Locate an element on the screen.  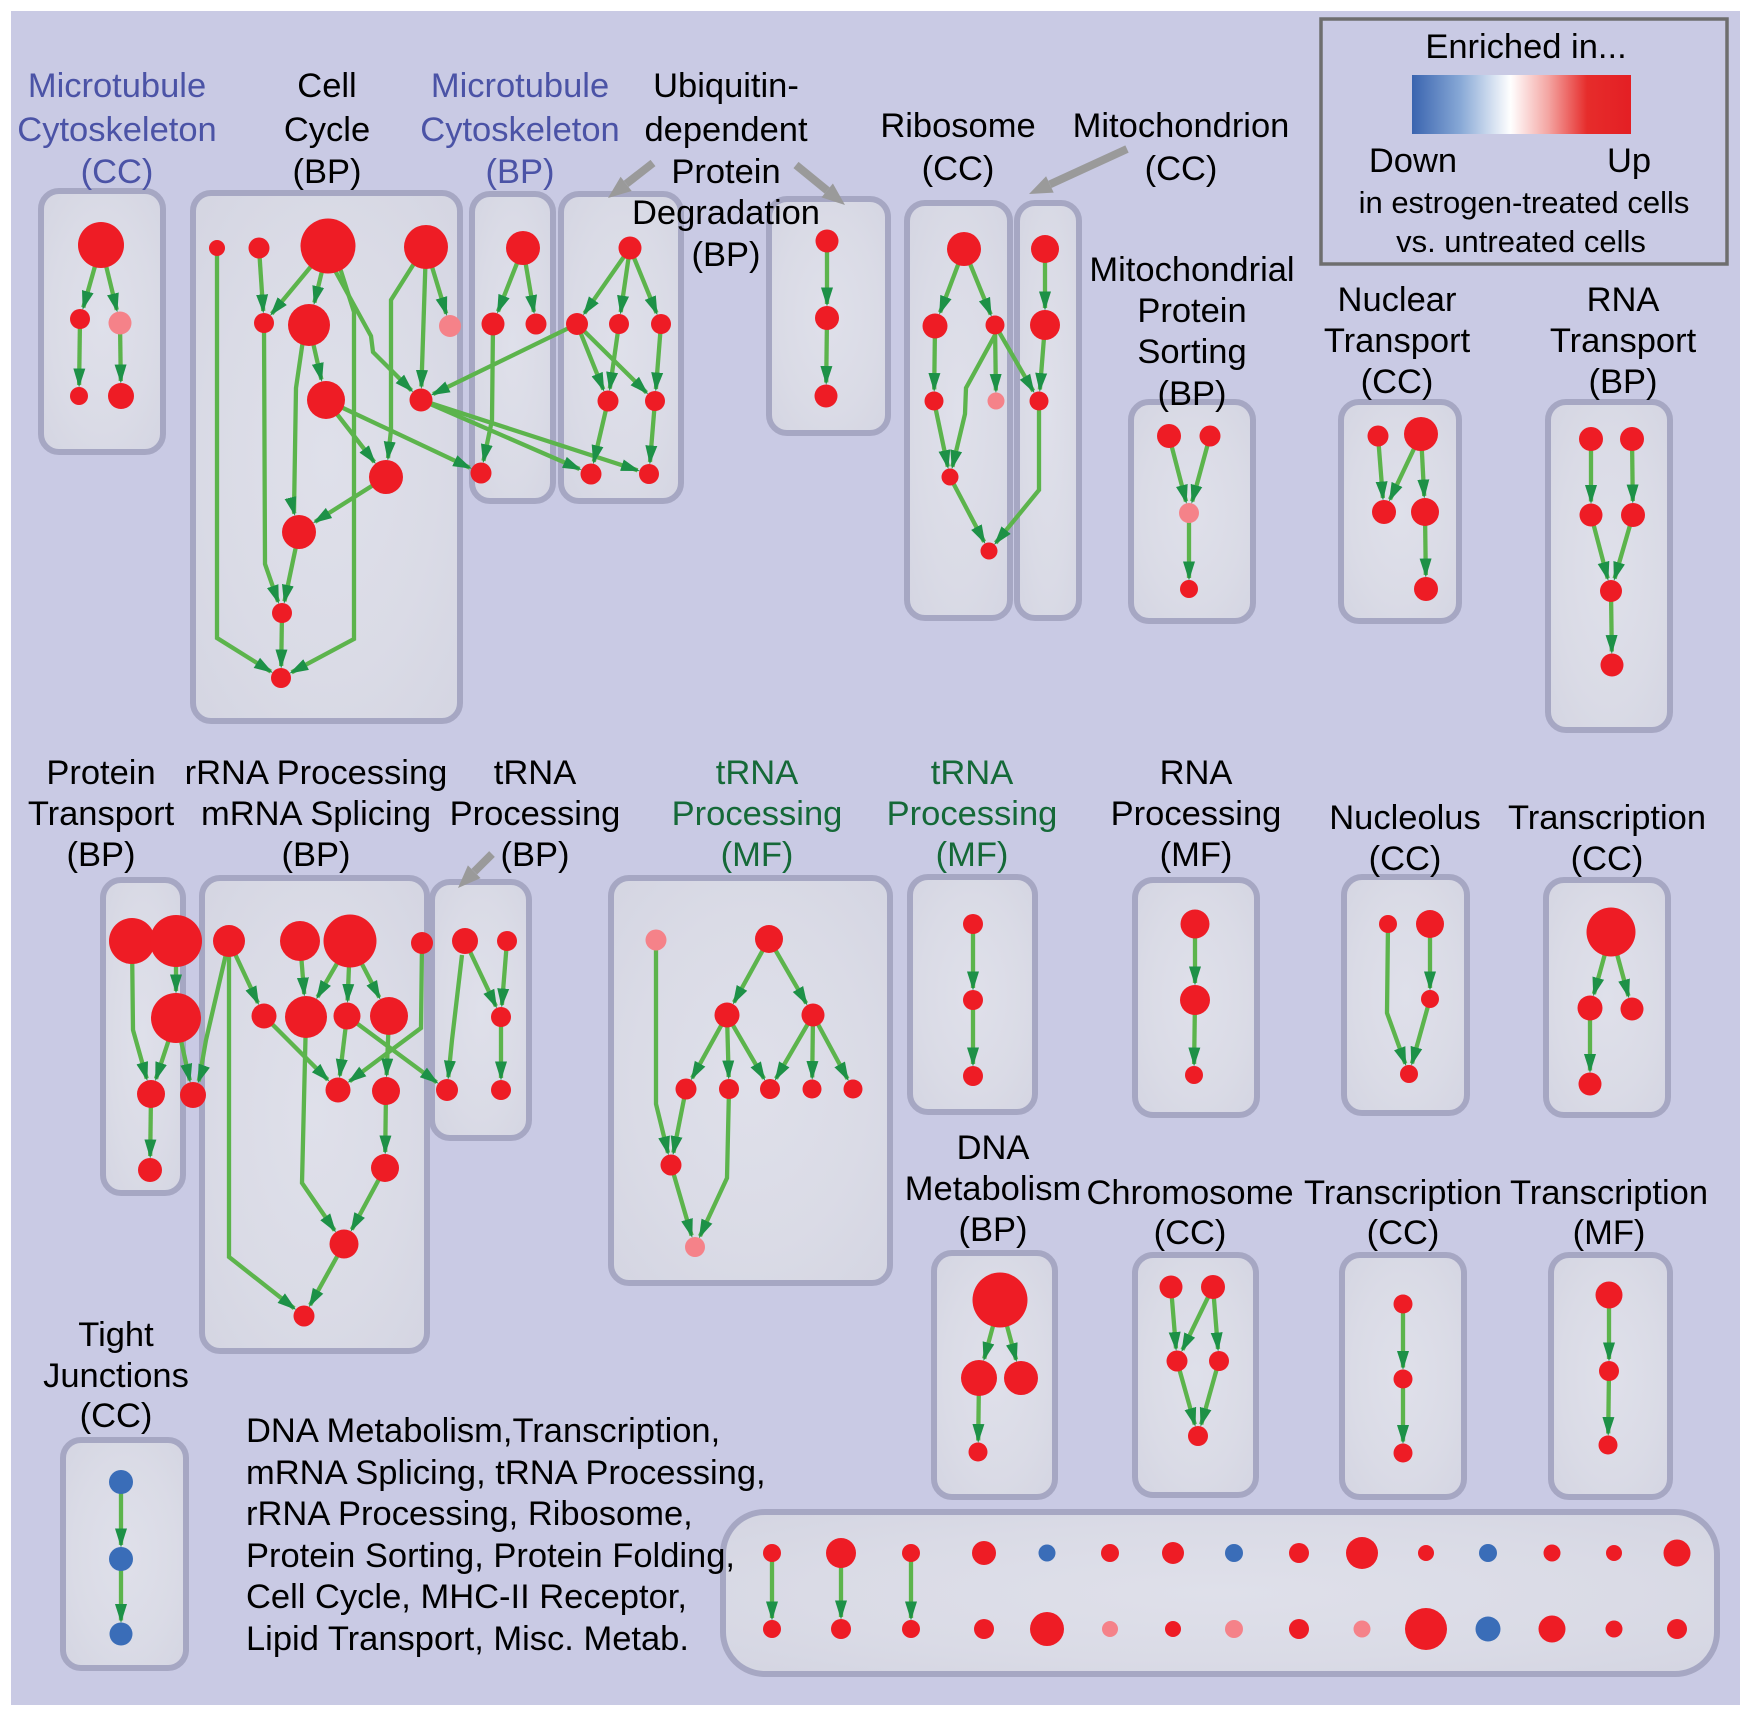
svg-text: Ubiquitin- is located at coordinates (726, 86).